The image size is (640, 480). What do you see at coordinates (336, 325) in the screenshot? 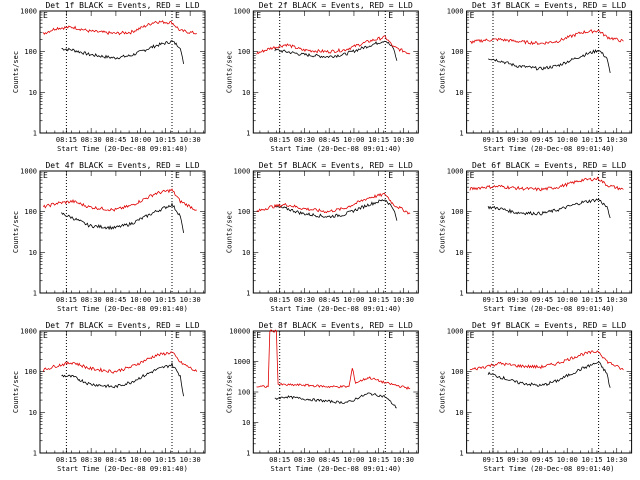
I see `panel-title: Det 8f BLACK = Events, RED = LLD` at bounding box center [336, 325].